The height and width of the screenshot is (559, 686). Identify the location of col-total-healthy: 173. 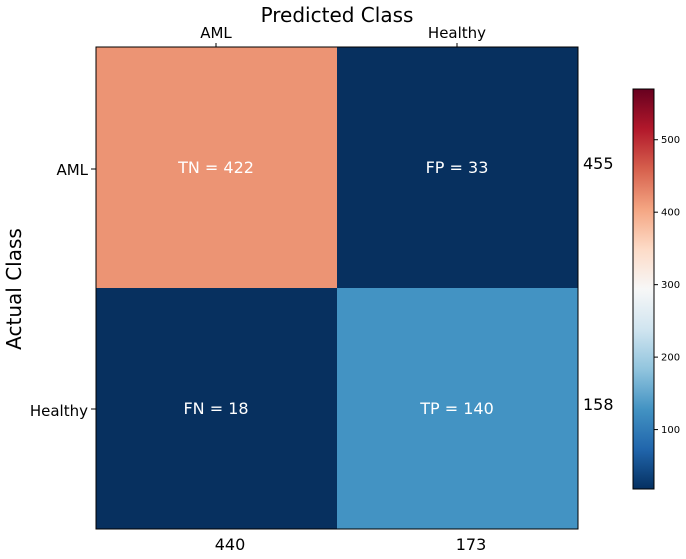
(471, 544).